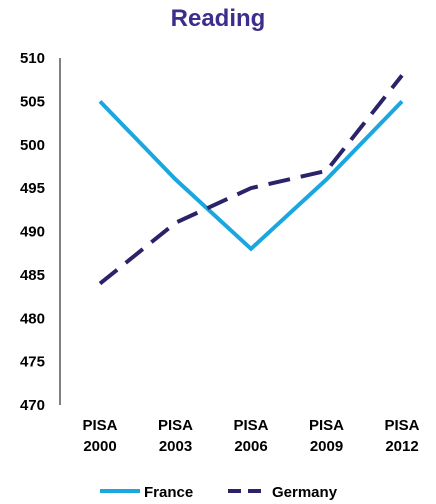  I want to click on y-tick-label: 505, so click(32, 101).